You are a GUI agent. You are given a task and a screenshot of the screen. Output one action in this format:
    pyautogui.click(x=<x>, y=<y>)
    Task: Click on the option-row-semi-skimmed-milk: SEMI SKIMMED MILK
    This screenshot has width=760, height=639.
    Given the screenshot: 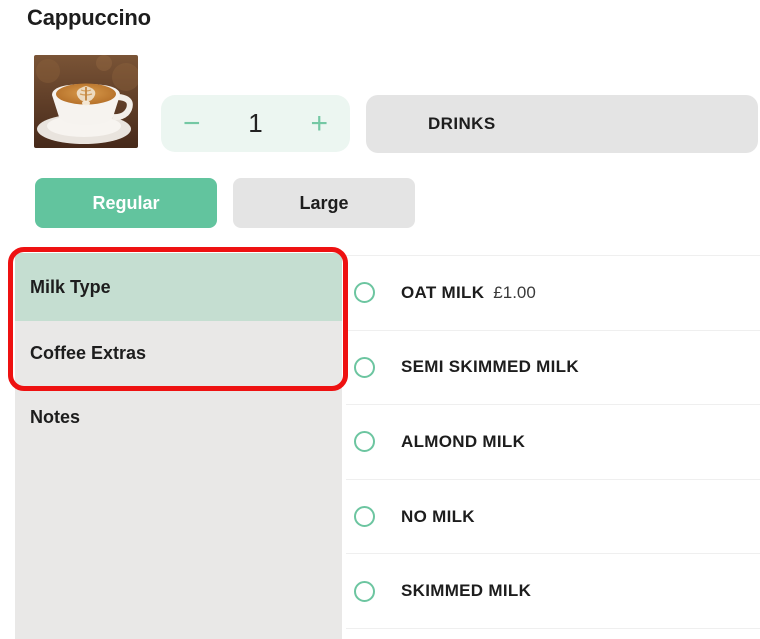 What is the action you would take?
    pyautogui.click(x=553, y=367)
    